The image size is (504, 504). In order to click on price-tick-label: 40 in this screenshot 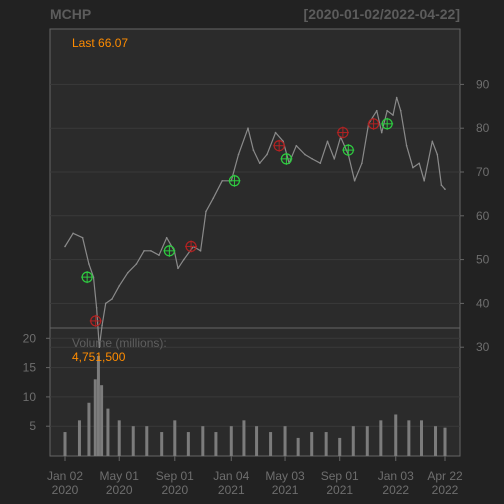, I will do `click(483, 303)`.